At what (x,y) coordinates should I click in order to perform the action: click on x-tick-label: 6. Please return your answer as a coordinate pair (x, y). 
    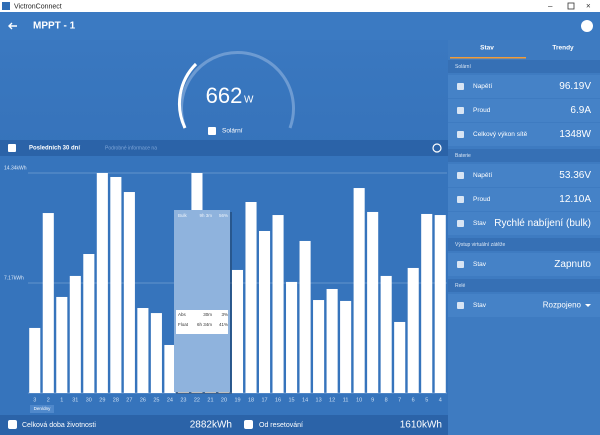
    Looking at the image, I should click on (413, 400).